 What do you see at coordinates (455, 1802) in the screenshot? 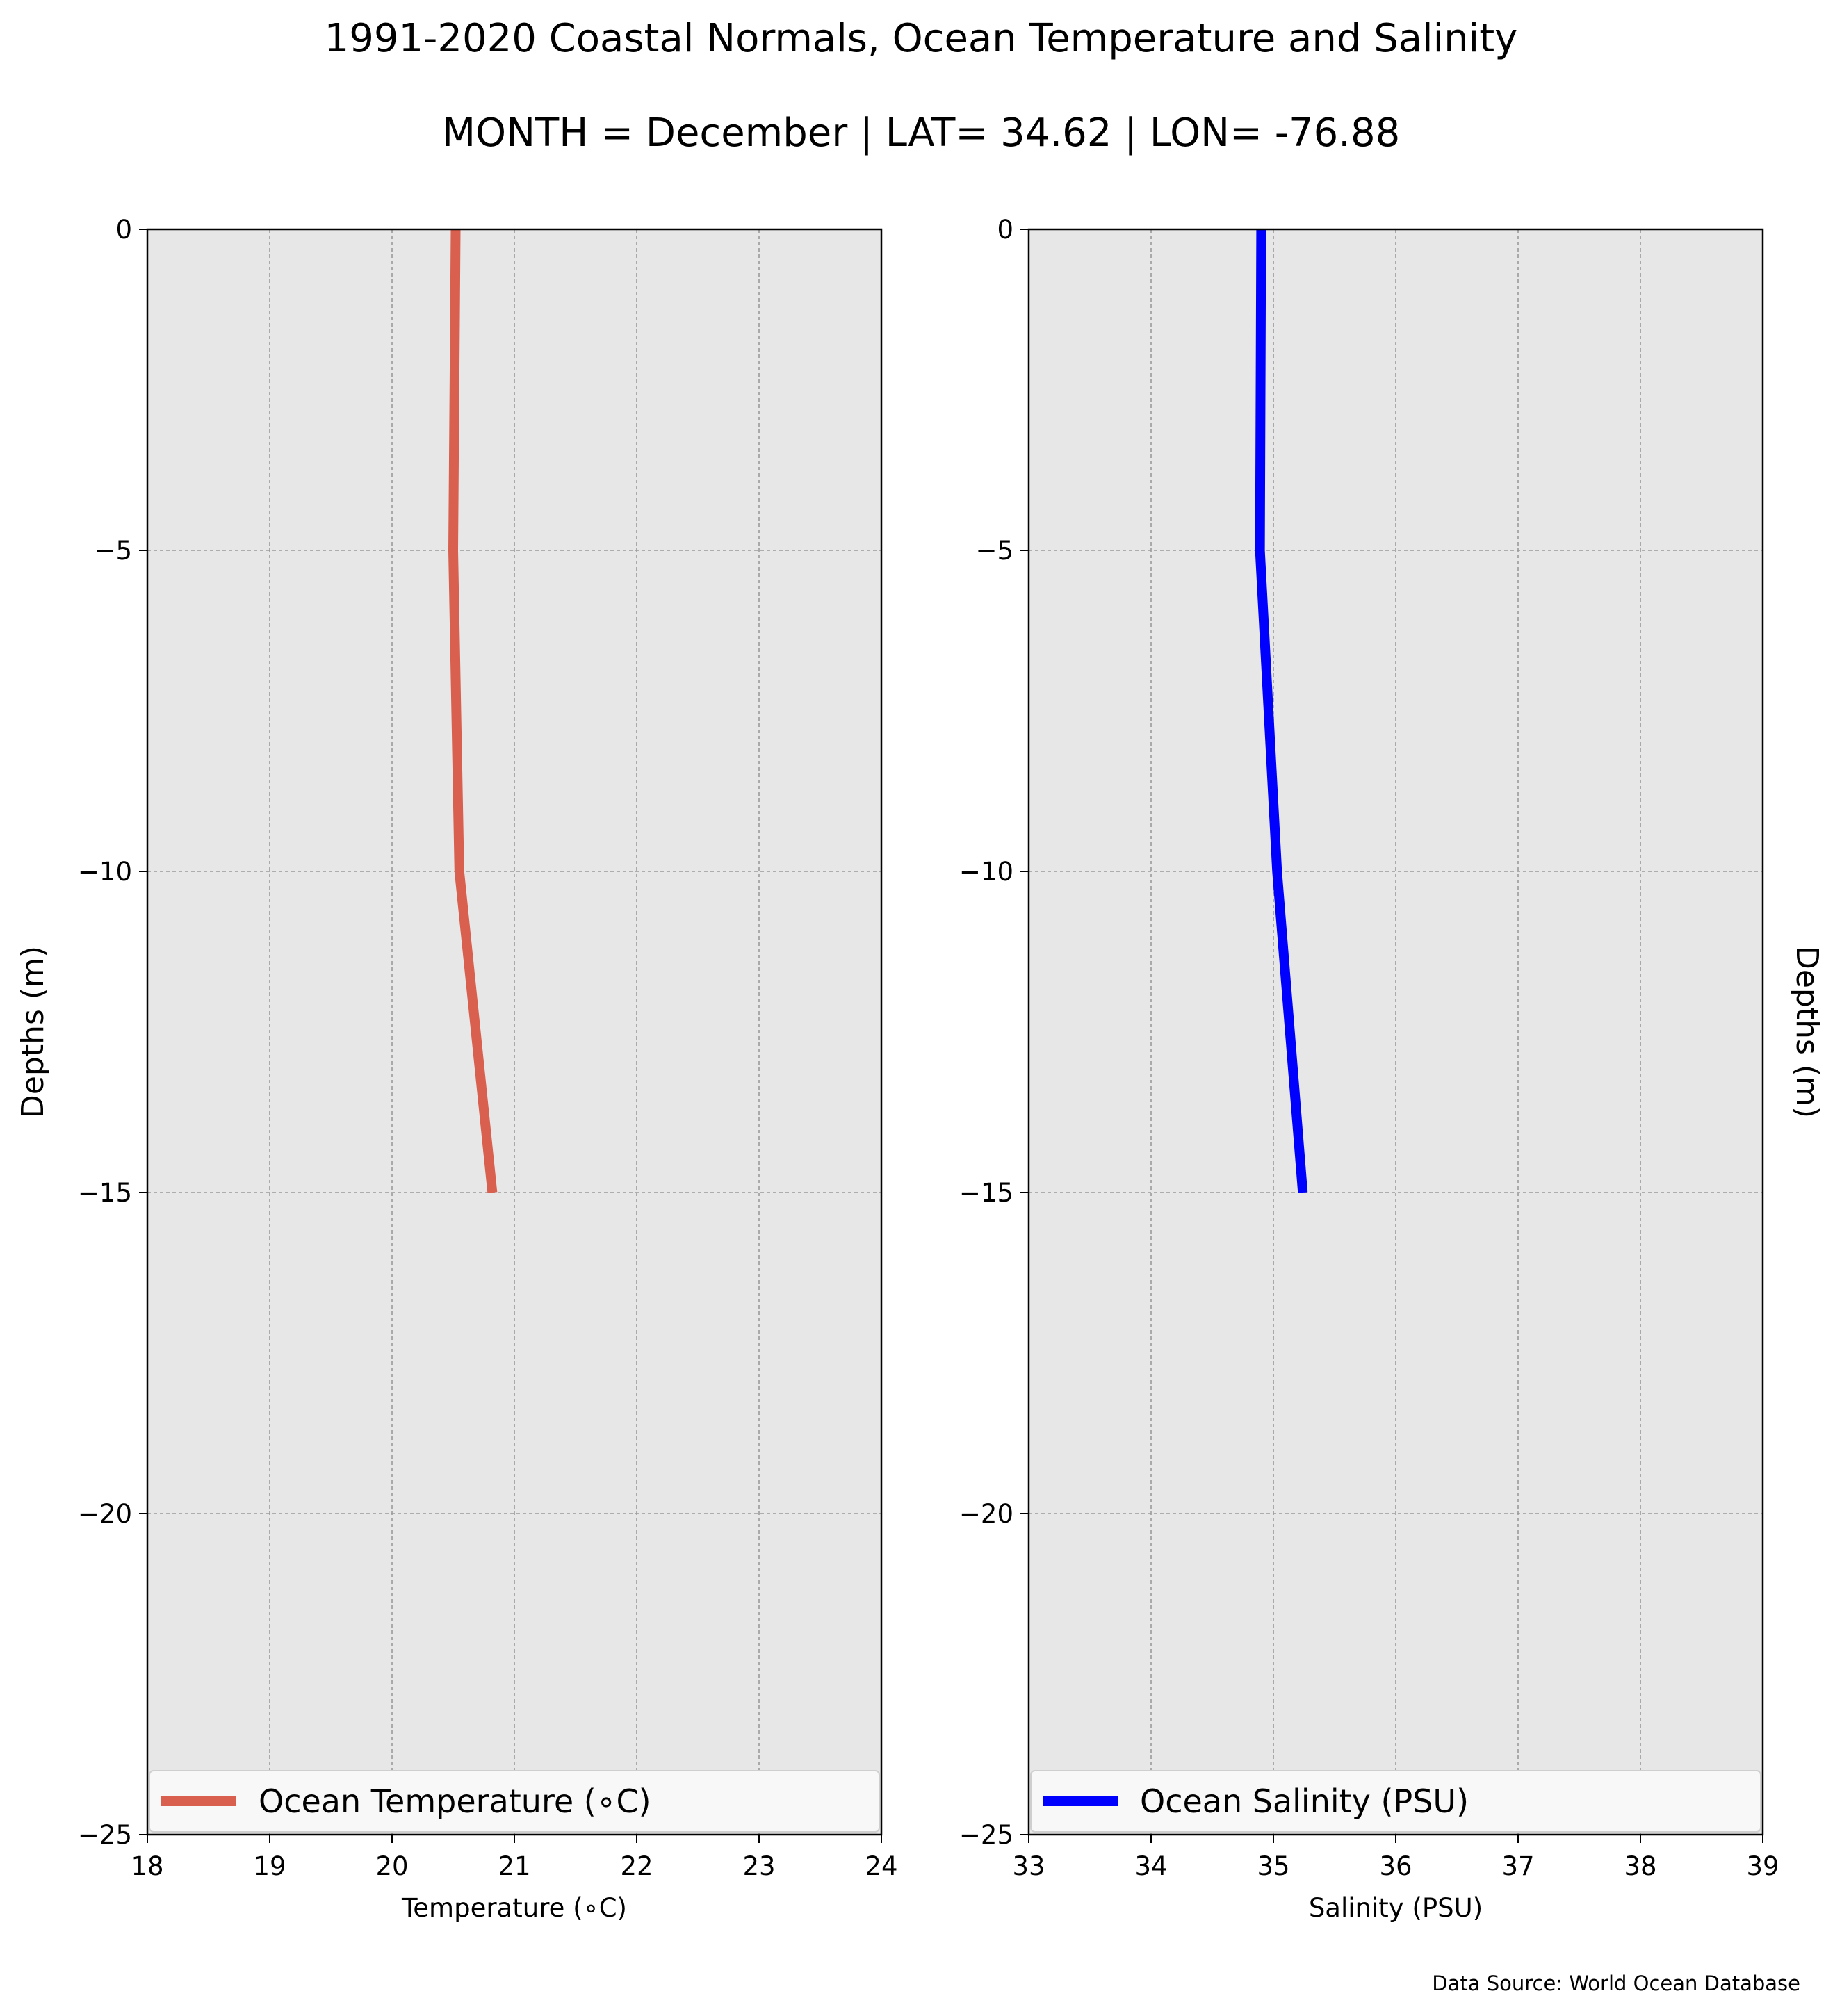
I see `legend-label: Ocean Temperature (∘C)` at bounding box center [455, 1802].